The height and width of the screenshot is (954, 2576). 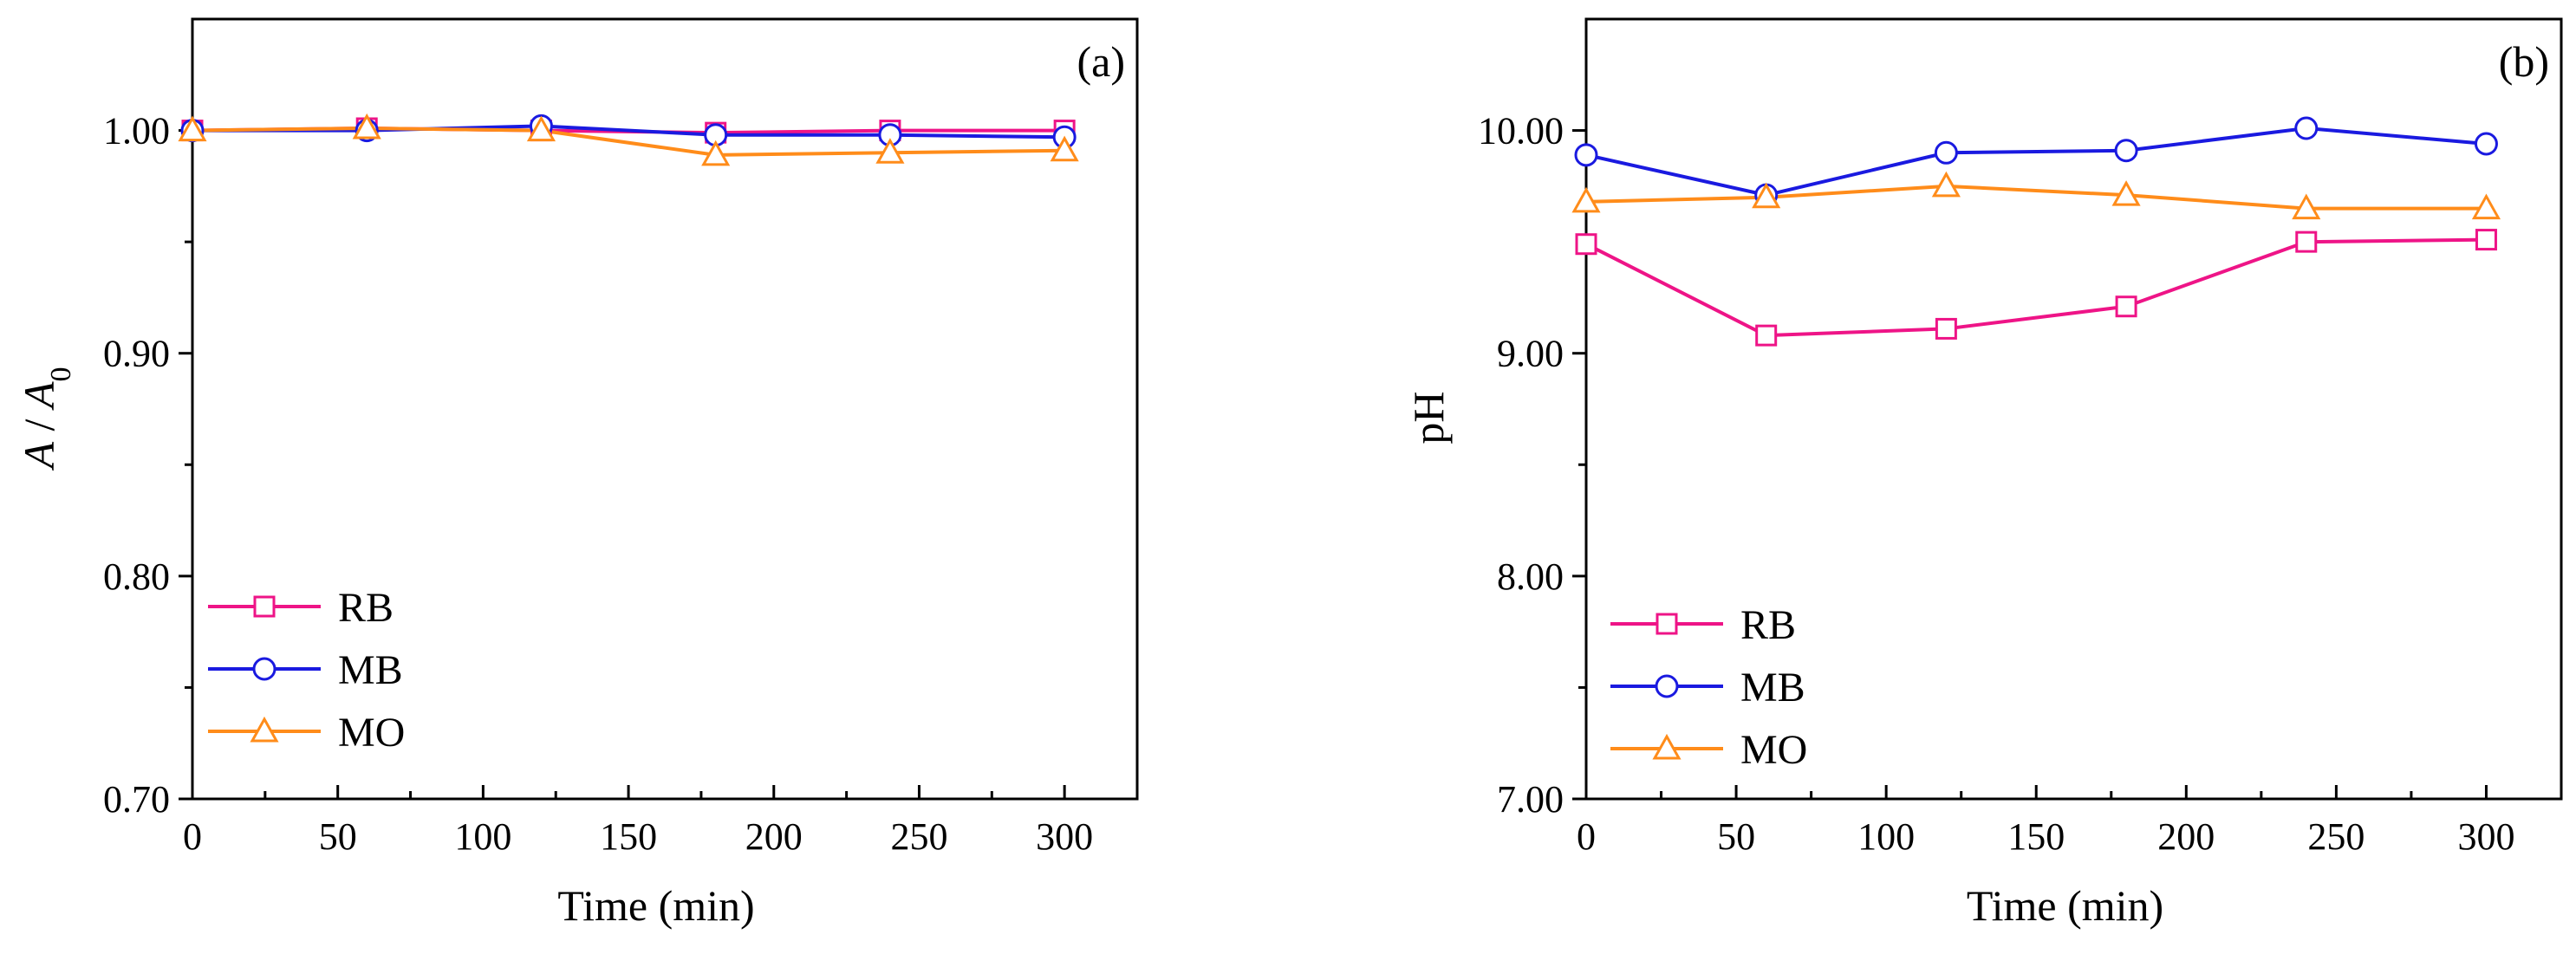 What do you see at coordinates (136, 800) in the screenshot?
I see `y-tick-label: 0.70` at bounding box center [136, 800].